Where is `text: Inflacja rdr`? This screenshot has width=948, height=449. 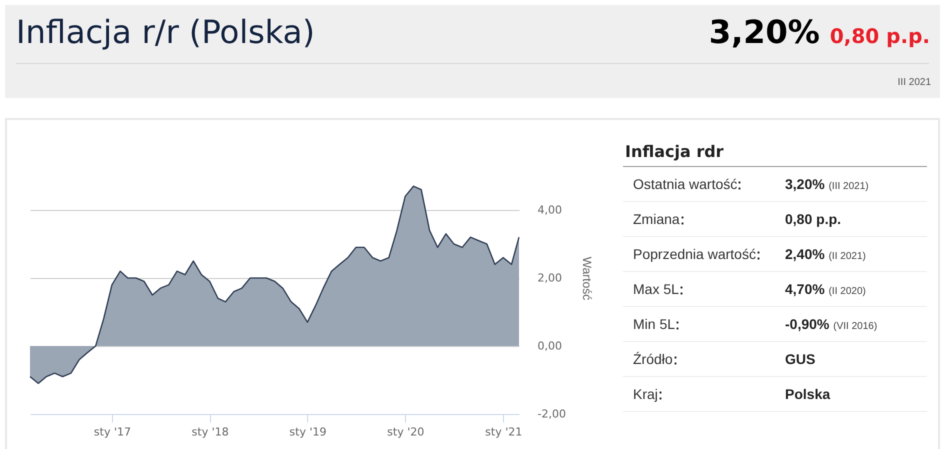
text: Inflacja rdr is located at coordinates (775, 153).